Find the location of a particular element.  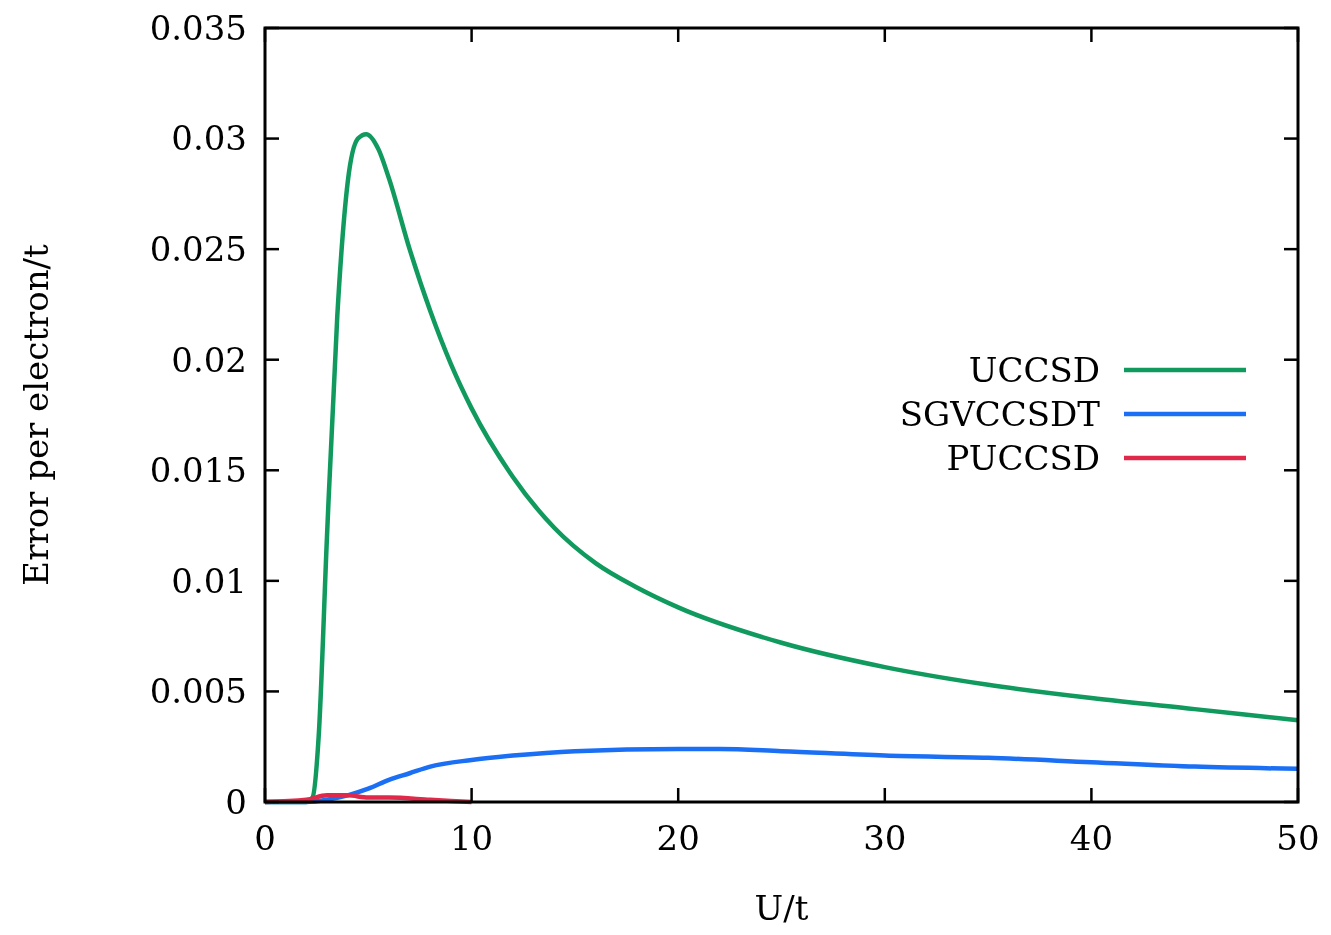

y-tick-label: 0.015 is located at coordinates (198, 470).